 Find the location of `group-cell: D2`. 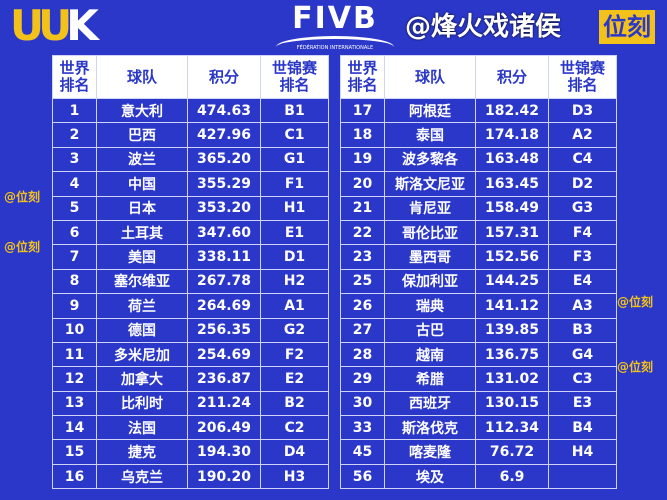

group-cell: D2 is located at coordinates (582, 184).